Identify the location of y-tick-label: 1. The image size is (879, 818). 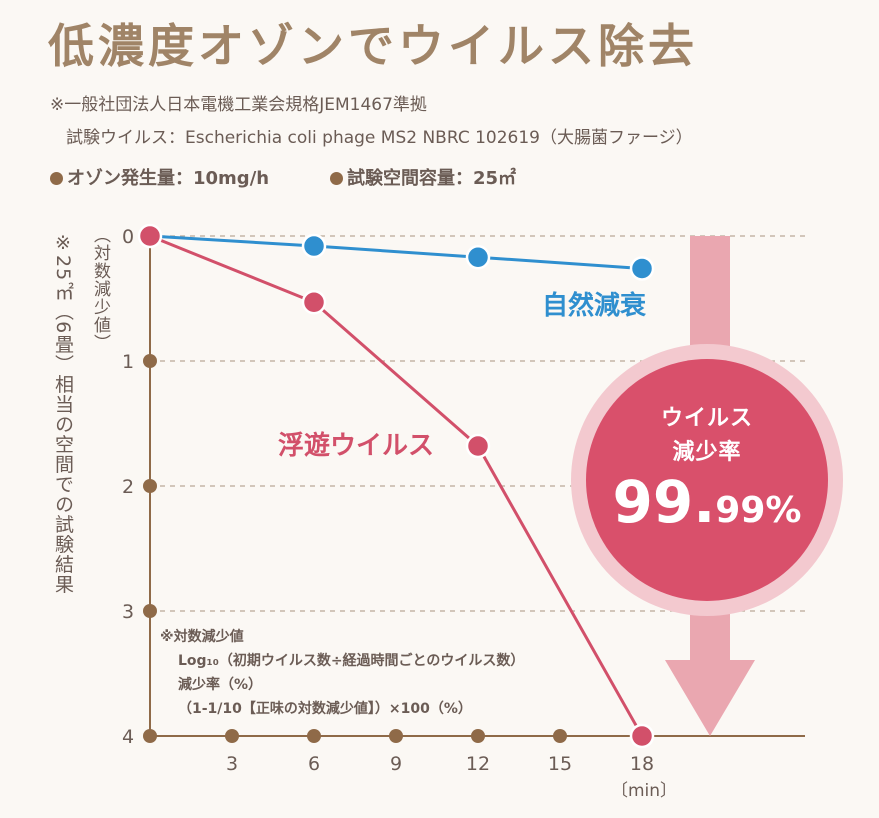
(128, 362).